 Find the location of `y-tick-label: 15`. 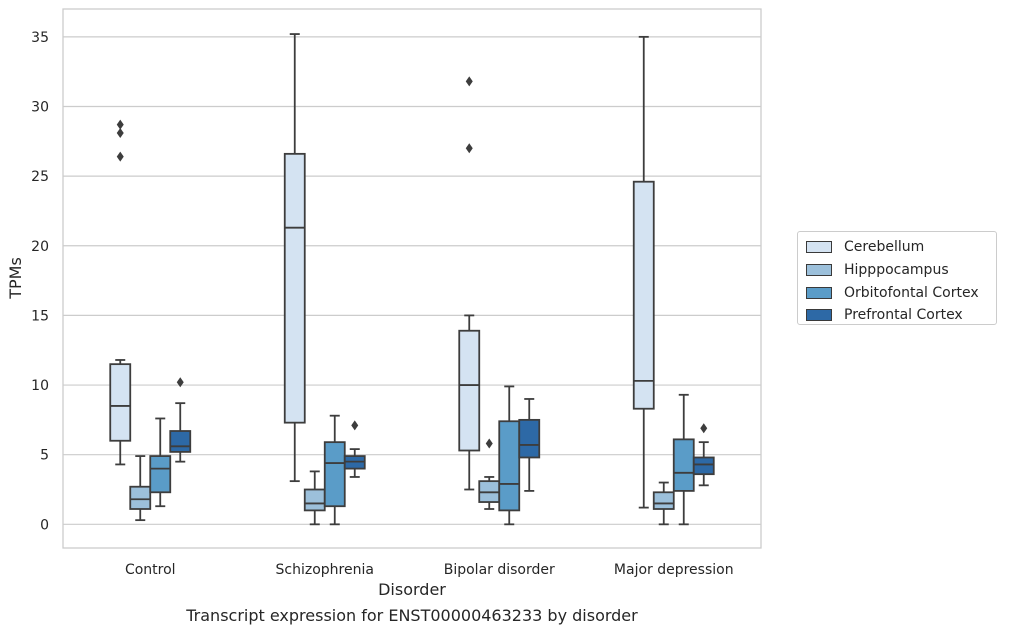

y-tick-label: 15 is located at coordinates (40, 316).